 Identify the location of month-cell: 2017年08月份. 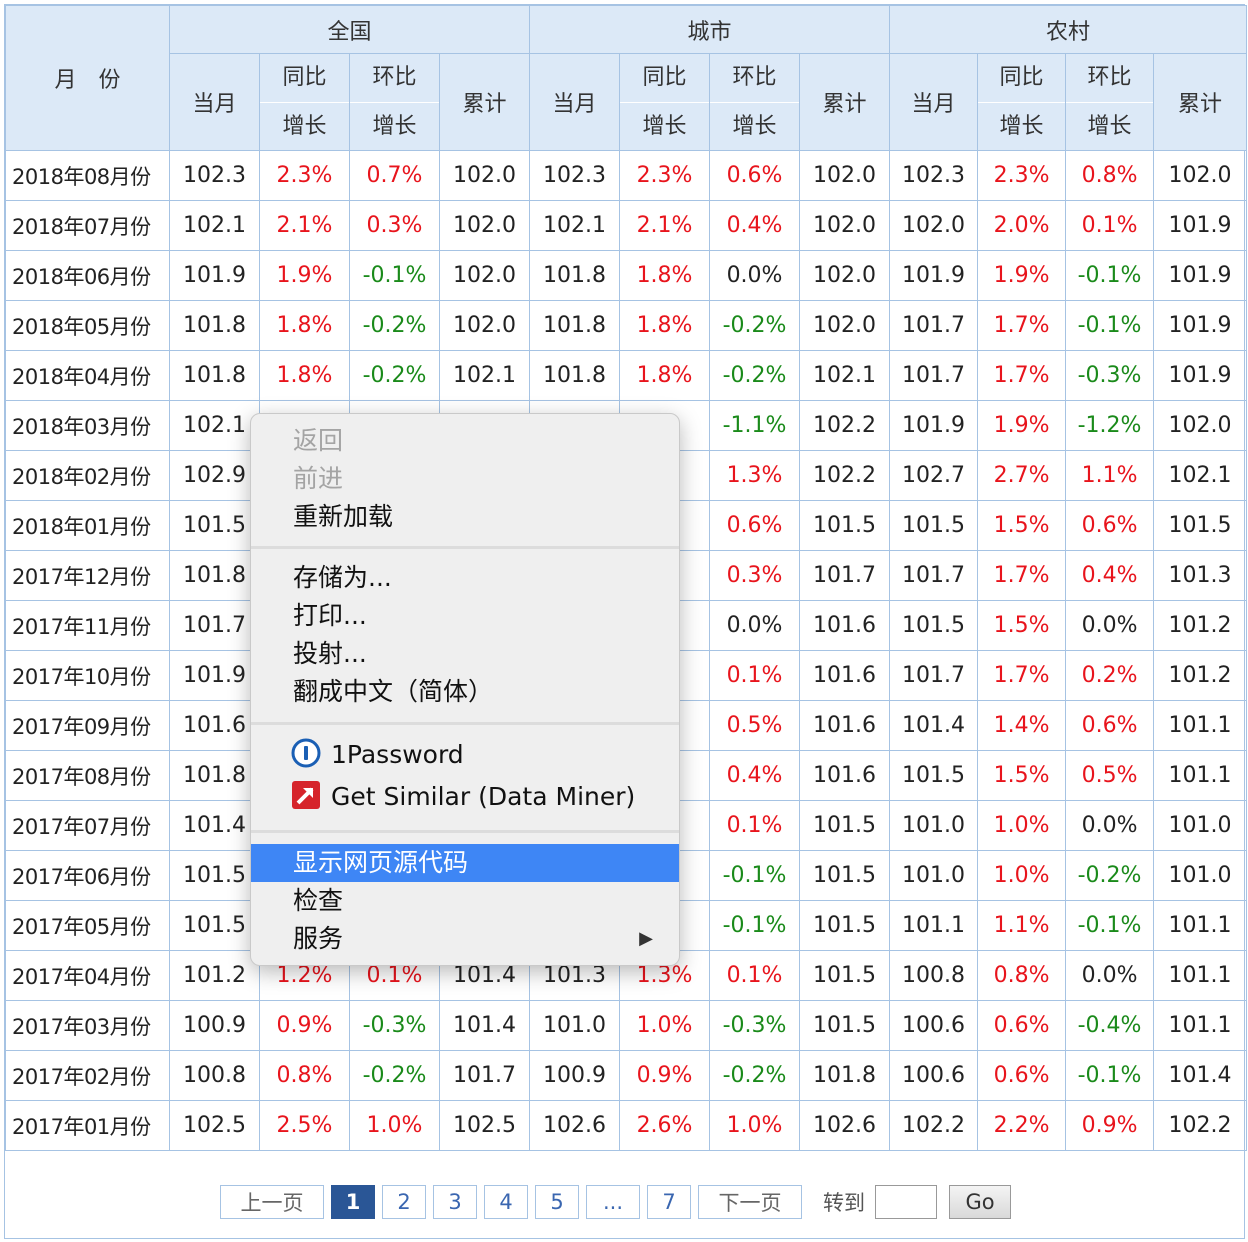
(87, 775).